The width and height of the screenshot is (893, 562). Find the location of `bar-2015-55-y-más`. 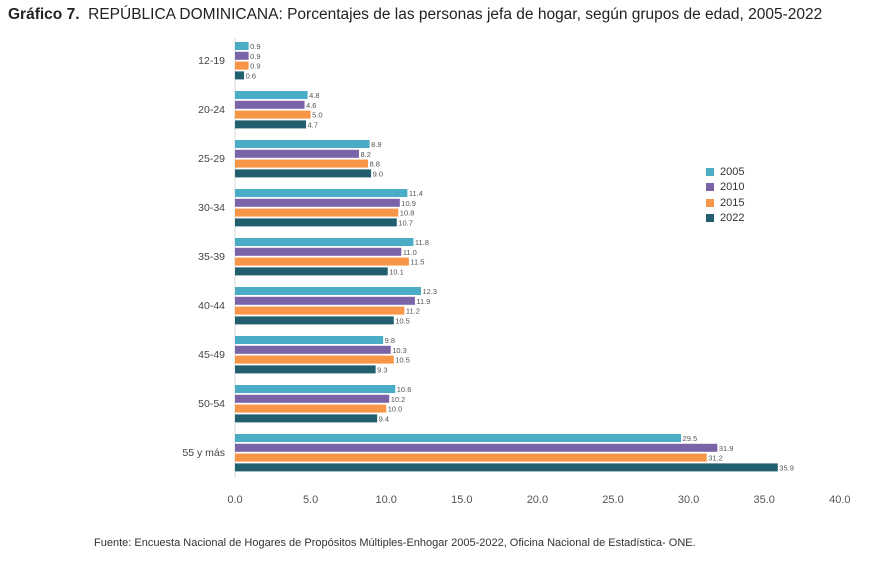

bar-2015-55-y-más is located at coordinates (471, 457).